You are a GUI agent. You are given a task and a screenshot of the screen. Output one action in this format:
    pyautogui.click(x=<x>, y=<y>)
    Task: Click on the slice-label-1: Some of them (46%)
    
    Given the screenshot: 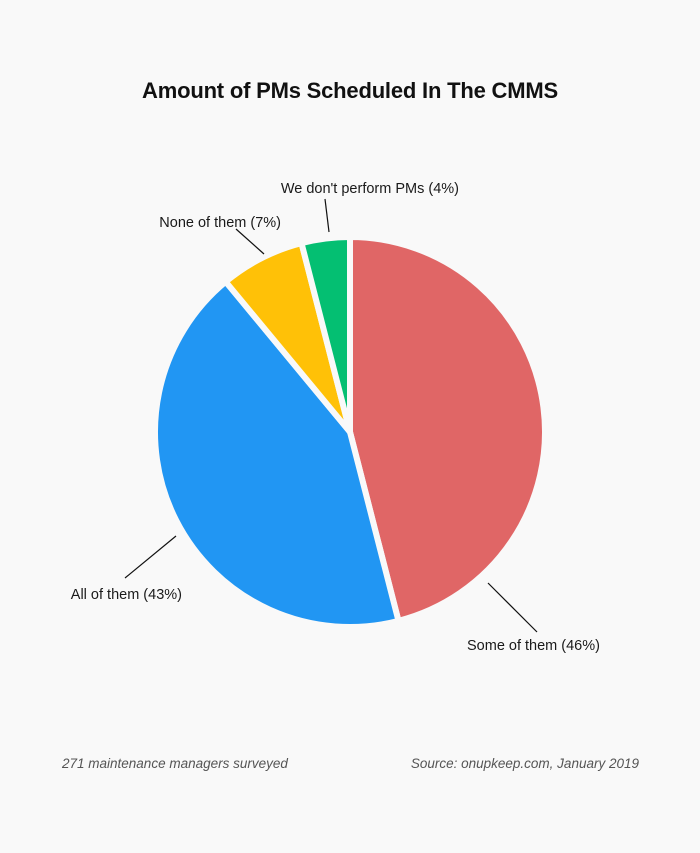 What is the action you would take?
    pyautogui.click(x=533, y=646)
    